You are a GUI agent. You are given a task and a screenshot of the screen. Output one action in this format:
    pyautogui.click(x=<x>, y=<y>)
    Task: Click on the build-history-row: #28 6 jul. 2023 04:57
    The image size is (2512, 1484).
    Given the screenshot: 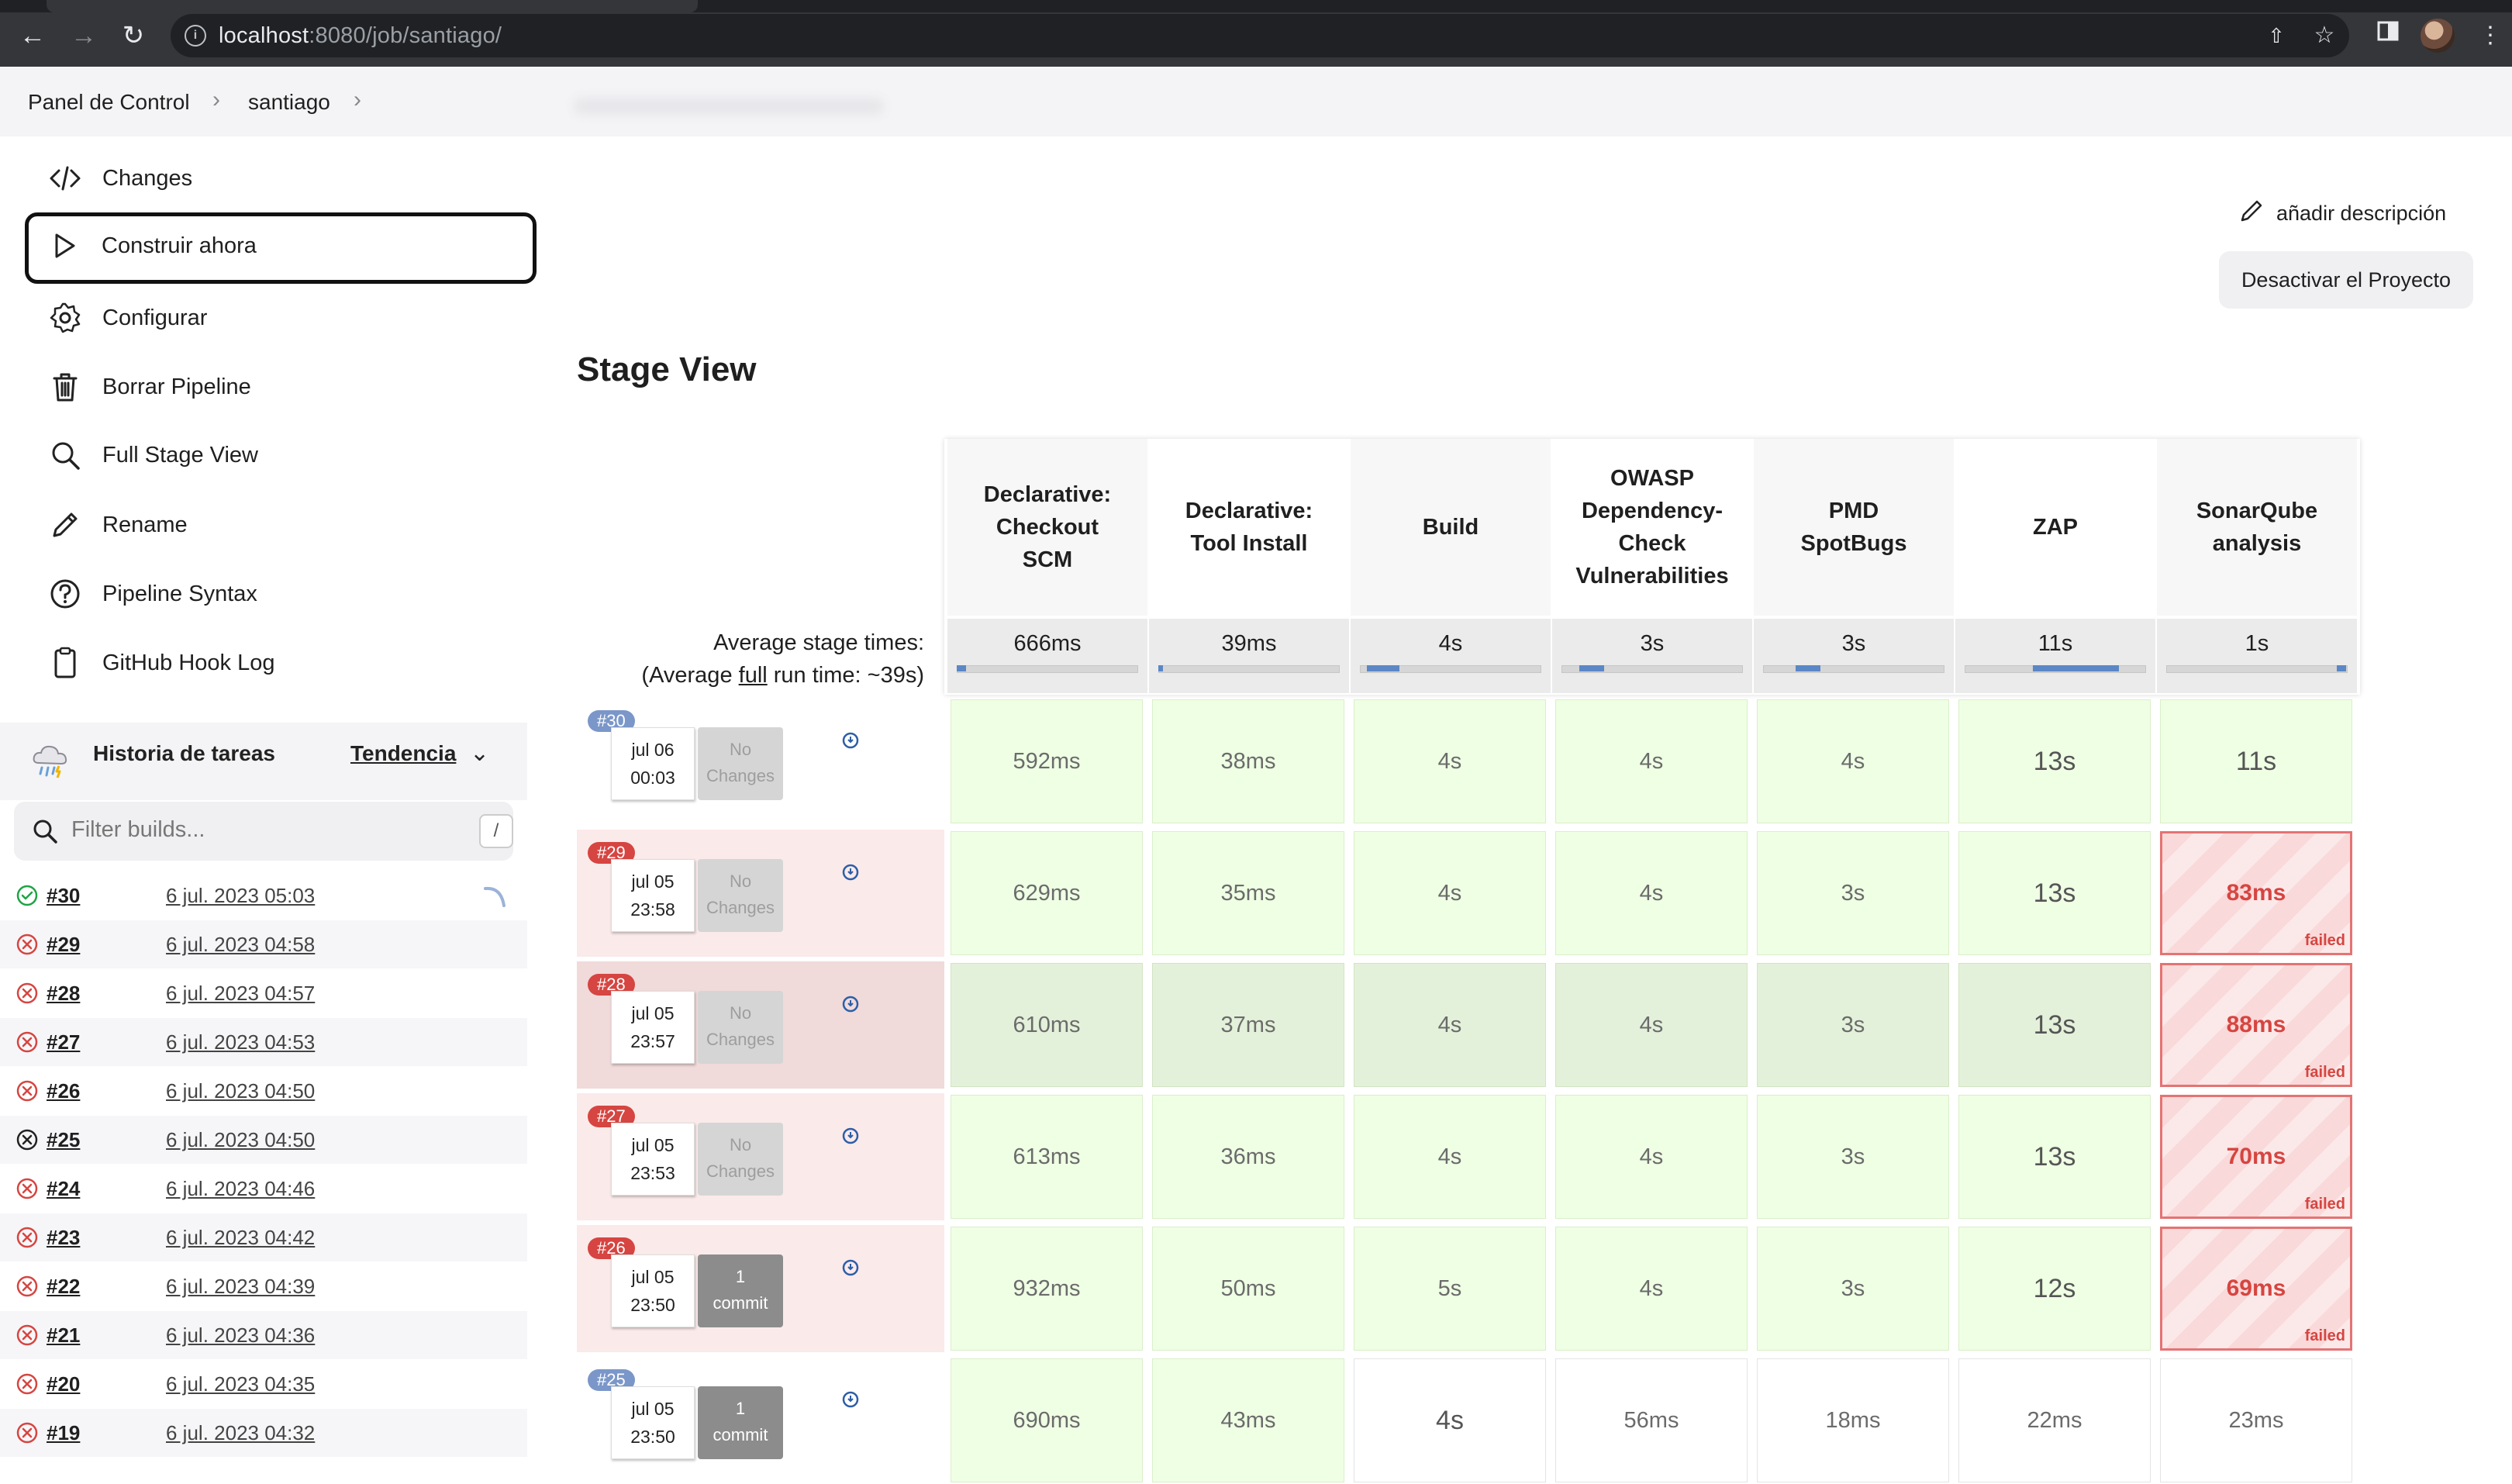 What is the action you would take?
    pyautogui.click(x=263, y=993)
    